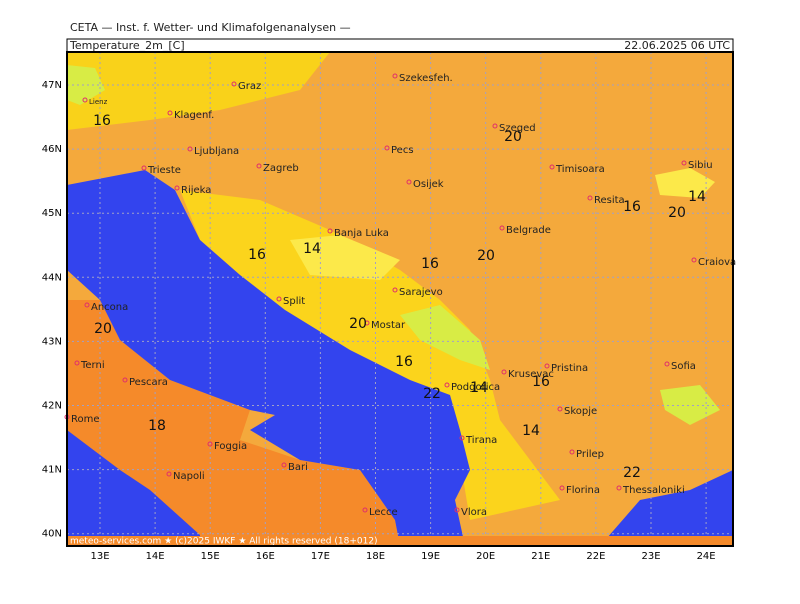  Describe the element at coordinates (375, 556) in the screenshot. I see `lon-label: 18E` at that location.